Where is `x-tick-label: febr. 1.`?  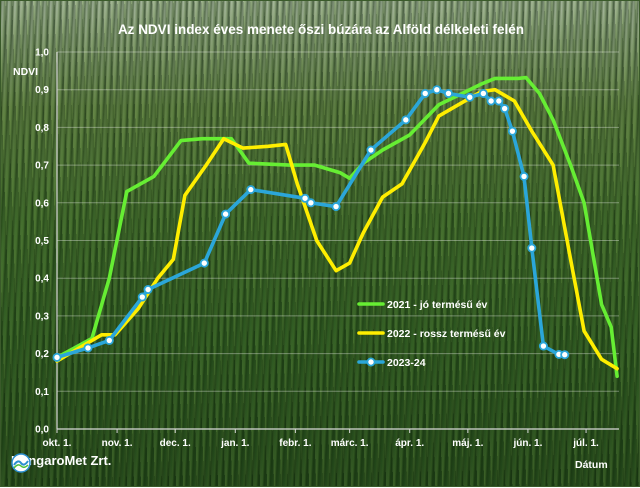 x-tick-label: febr. 1. is located at coordinates (295, 443).